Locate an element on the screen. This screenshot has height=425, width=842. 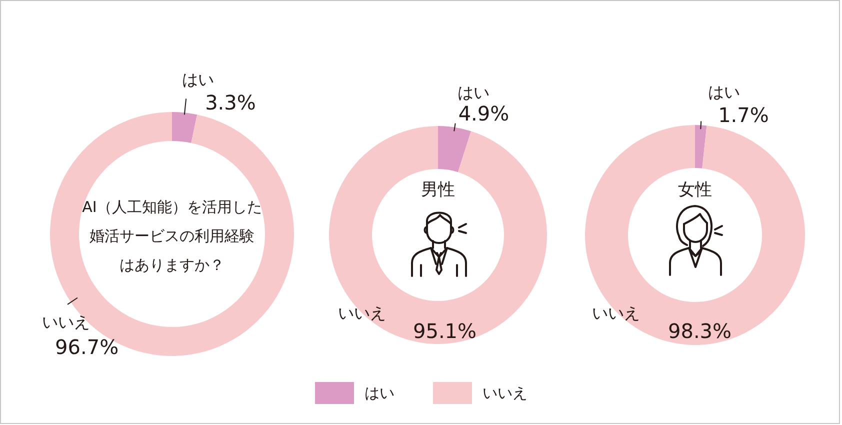
data-label: 96.7% is located at coordinates (87, 346).